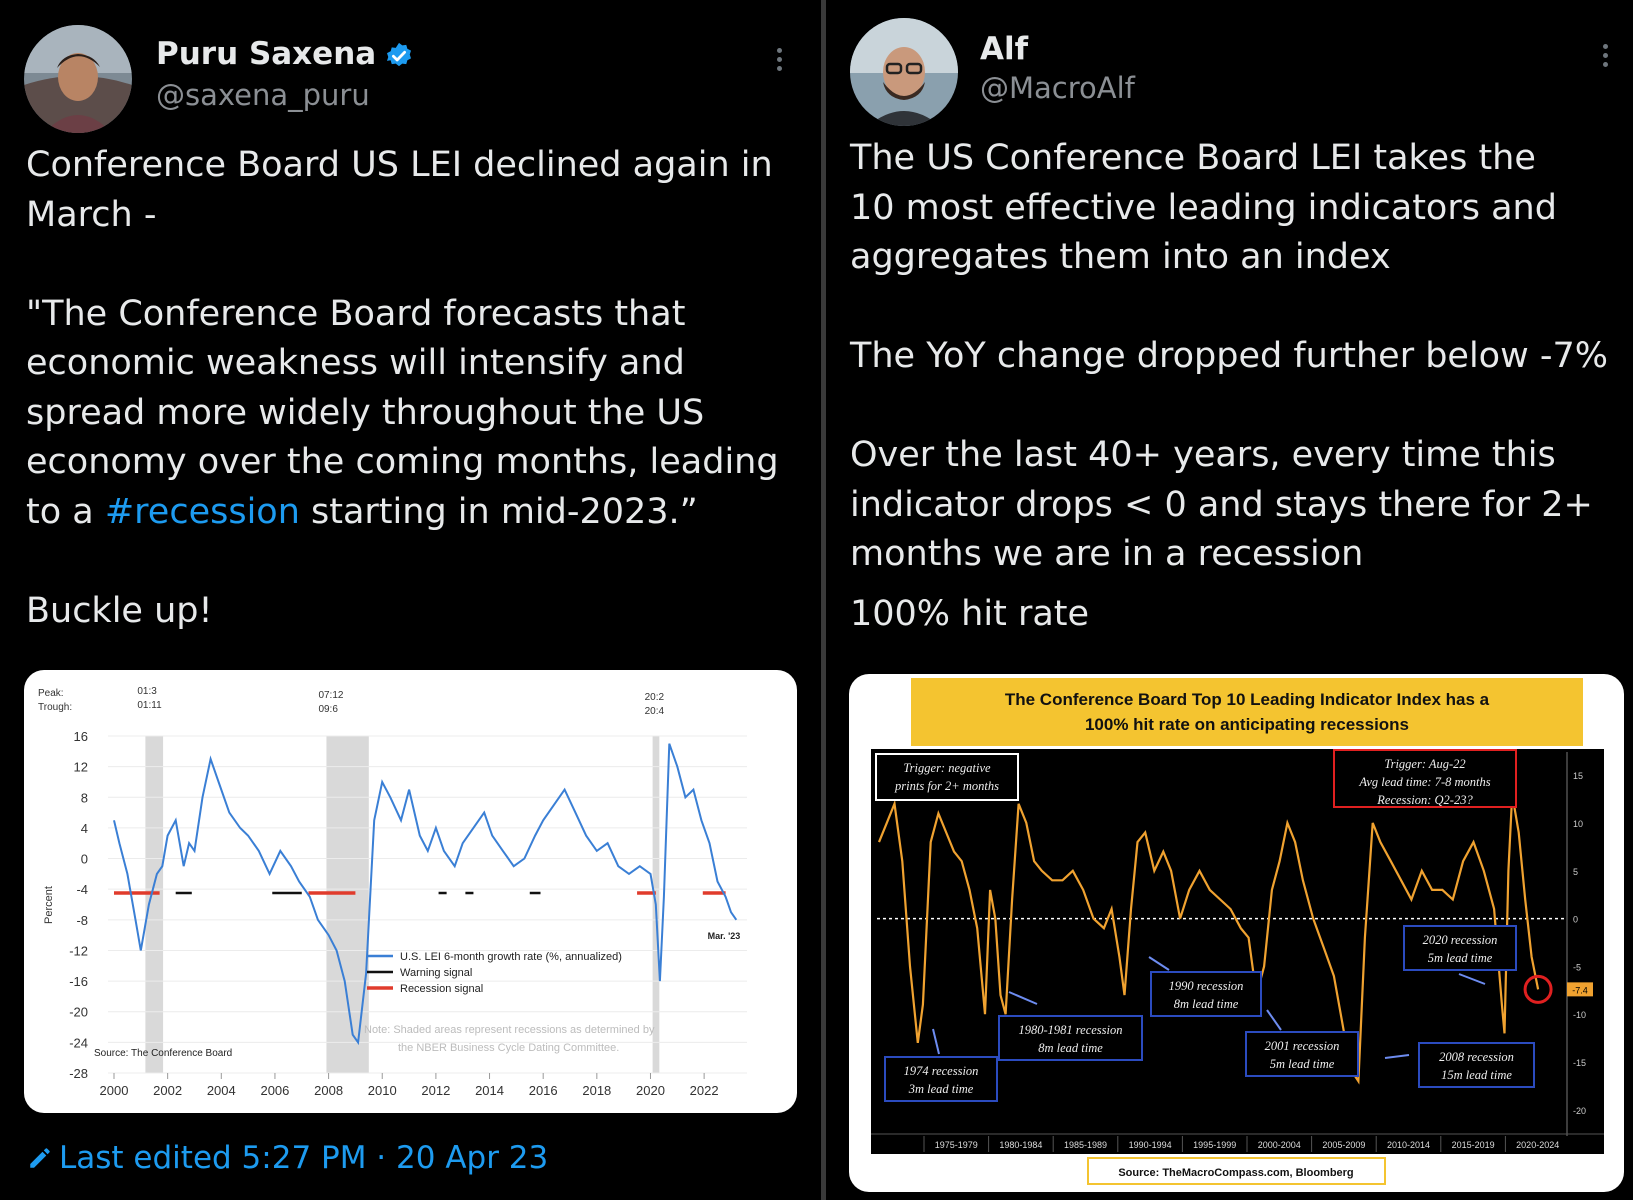 The width and height of the screenshot is (1633, 1200). I want to click on recession-2008-label-text: 15m lead time, so click(1476, 1075).